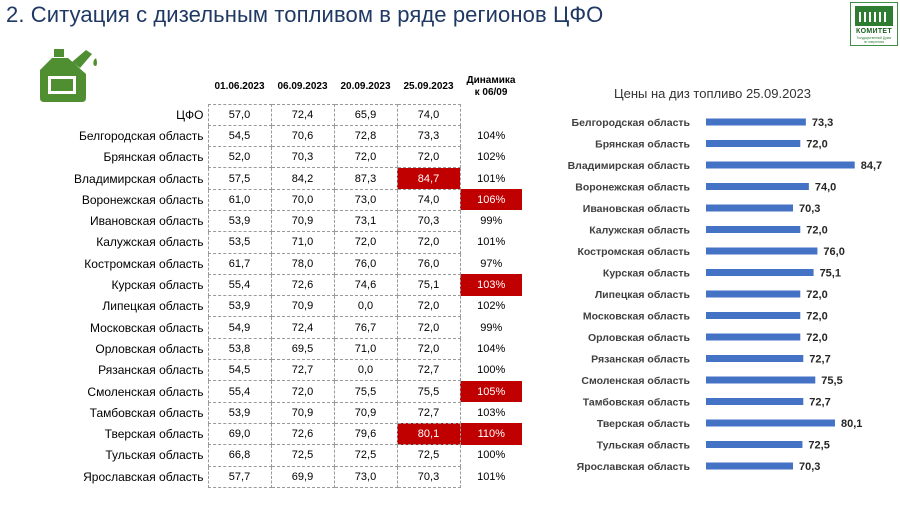  Describe the element at coordinates (632, 188) in the screenshot. I see `chart-category-label: Воронежская область` at that location.